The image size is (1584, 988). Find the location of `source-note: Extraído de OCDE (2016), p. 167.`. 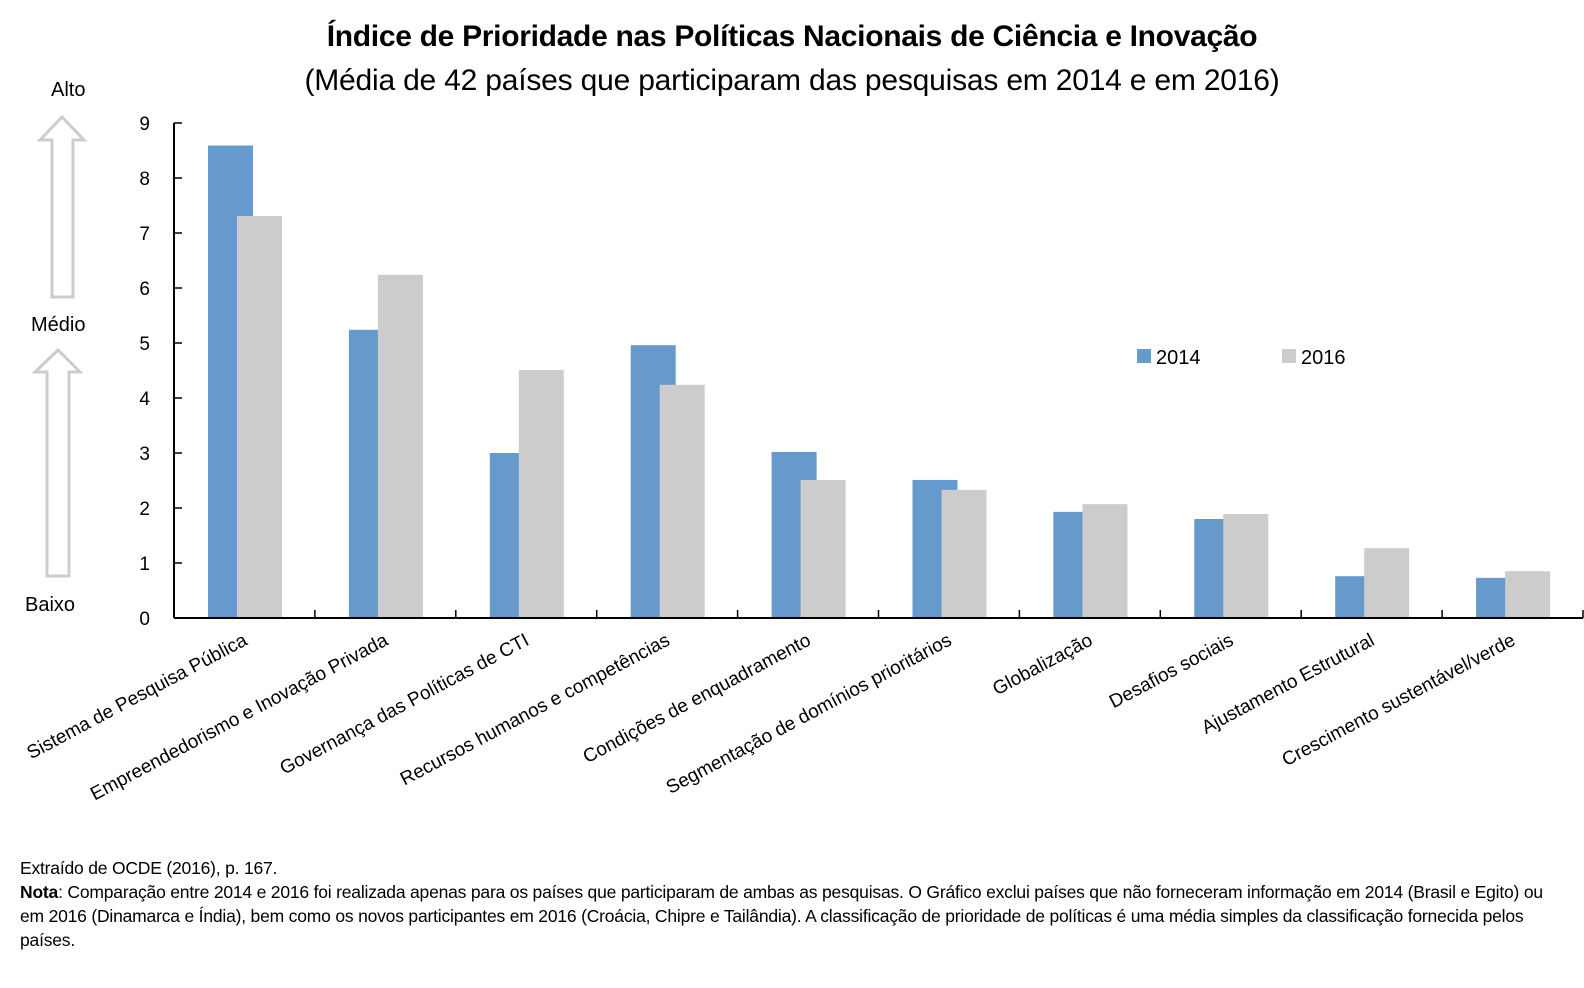

source-note: Extraído de OCDE (2016), p. 167. is located at coordinates (149, 868).